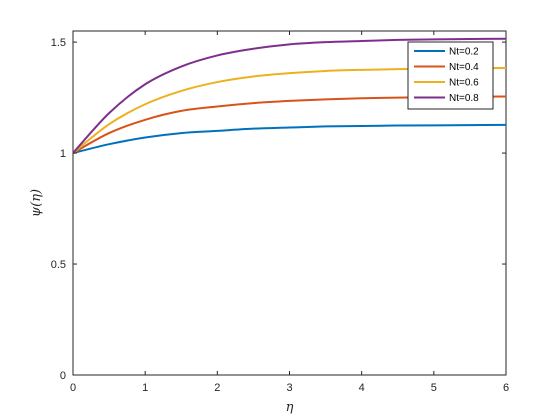 This screenshot has height=420, width=560. I want to click on x-tick-label: 0, so click(73, 388).